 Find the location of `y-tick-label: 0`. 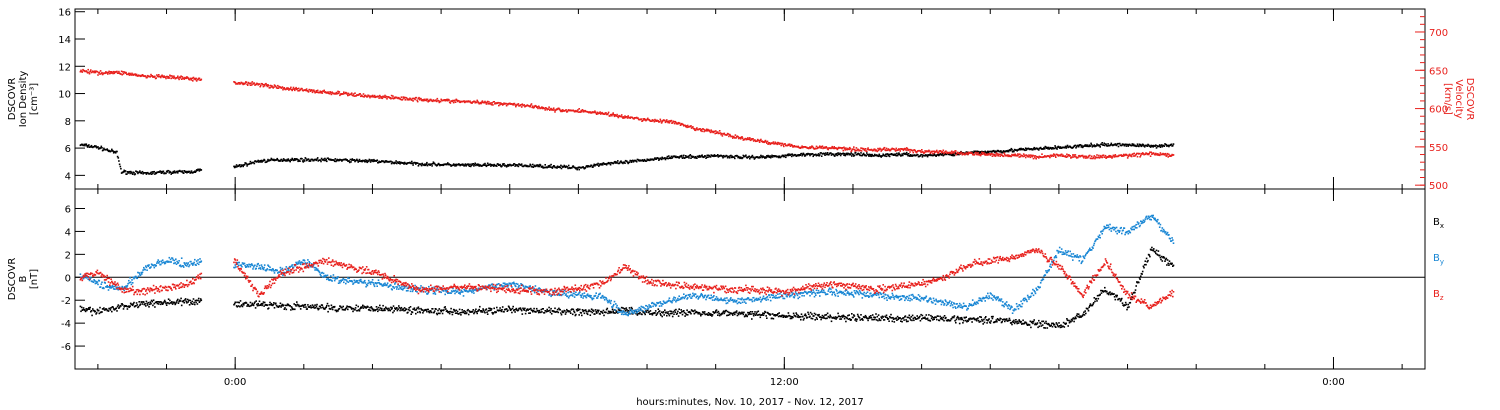

y-tick-label: 0 is located at coordinates (68, 278).